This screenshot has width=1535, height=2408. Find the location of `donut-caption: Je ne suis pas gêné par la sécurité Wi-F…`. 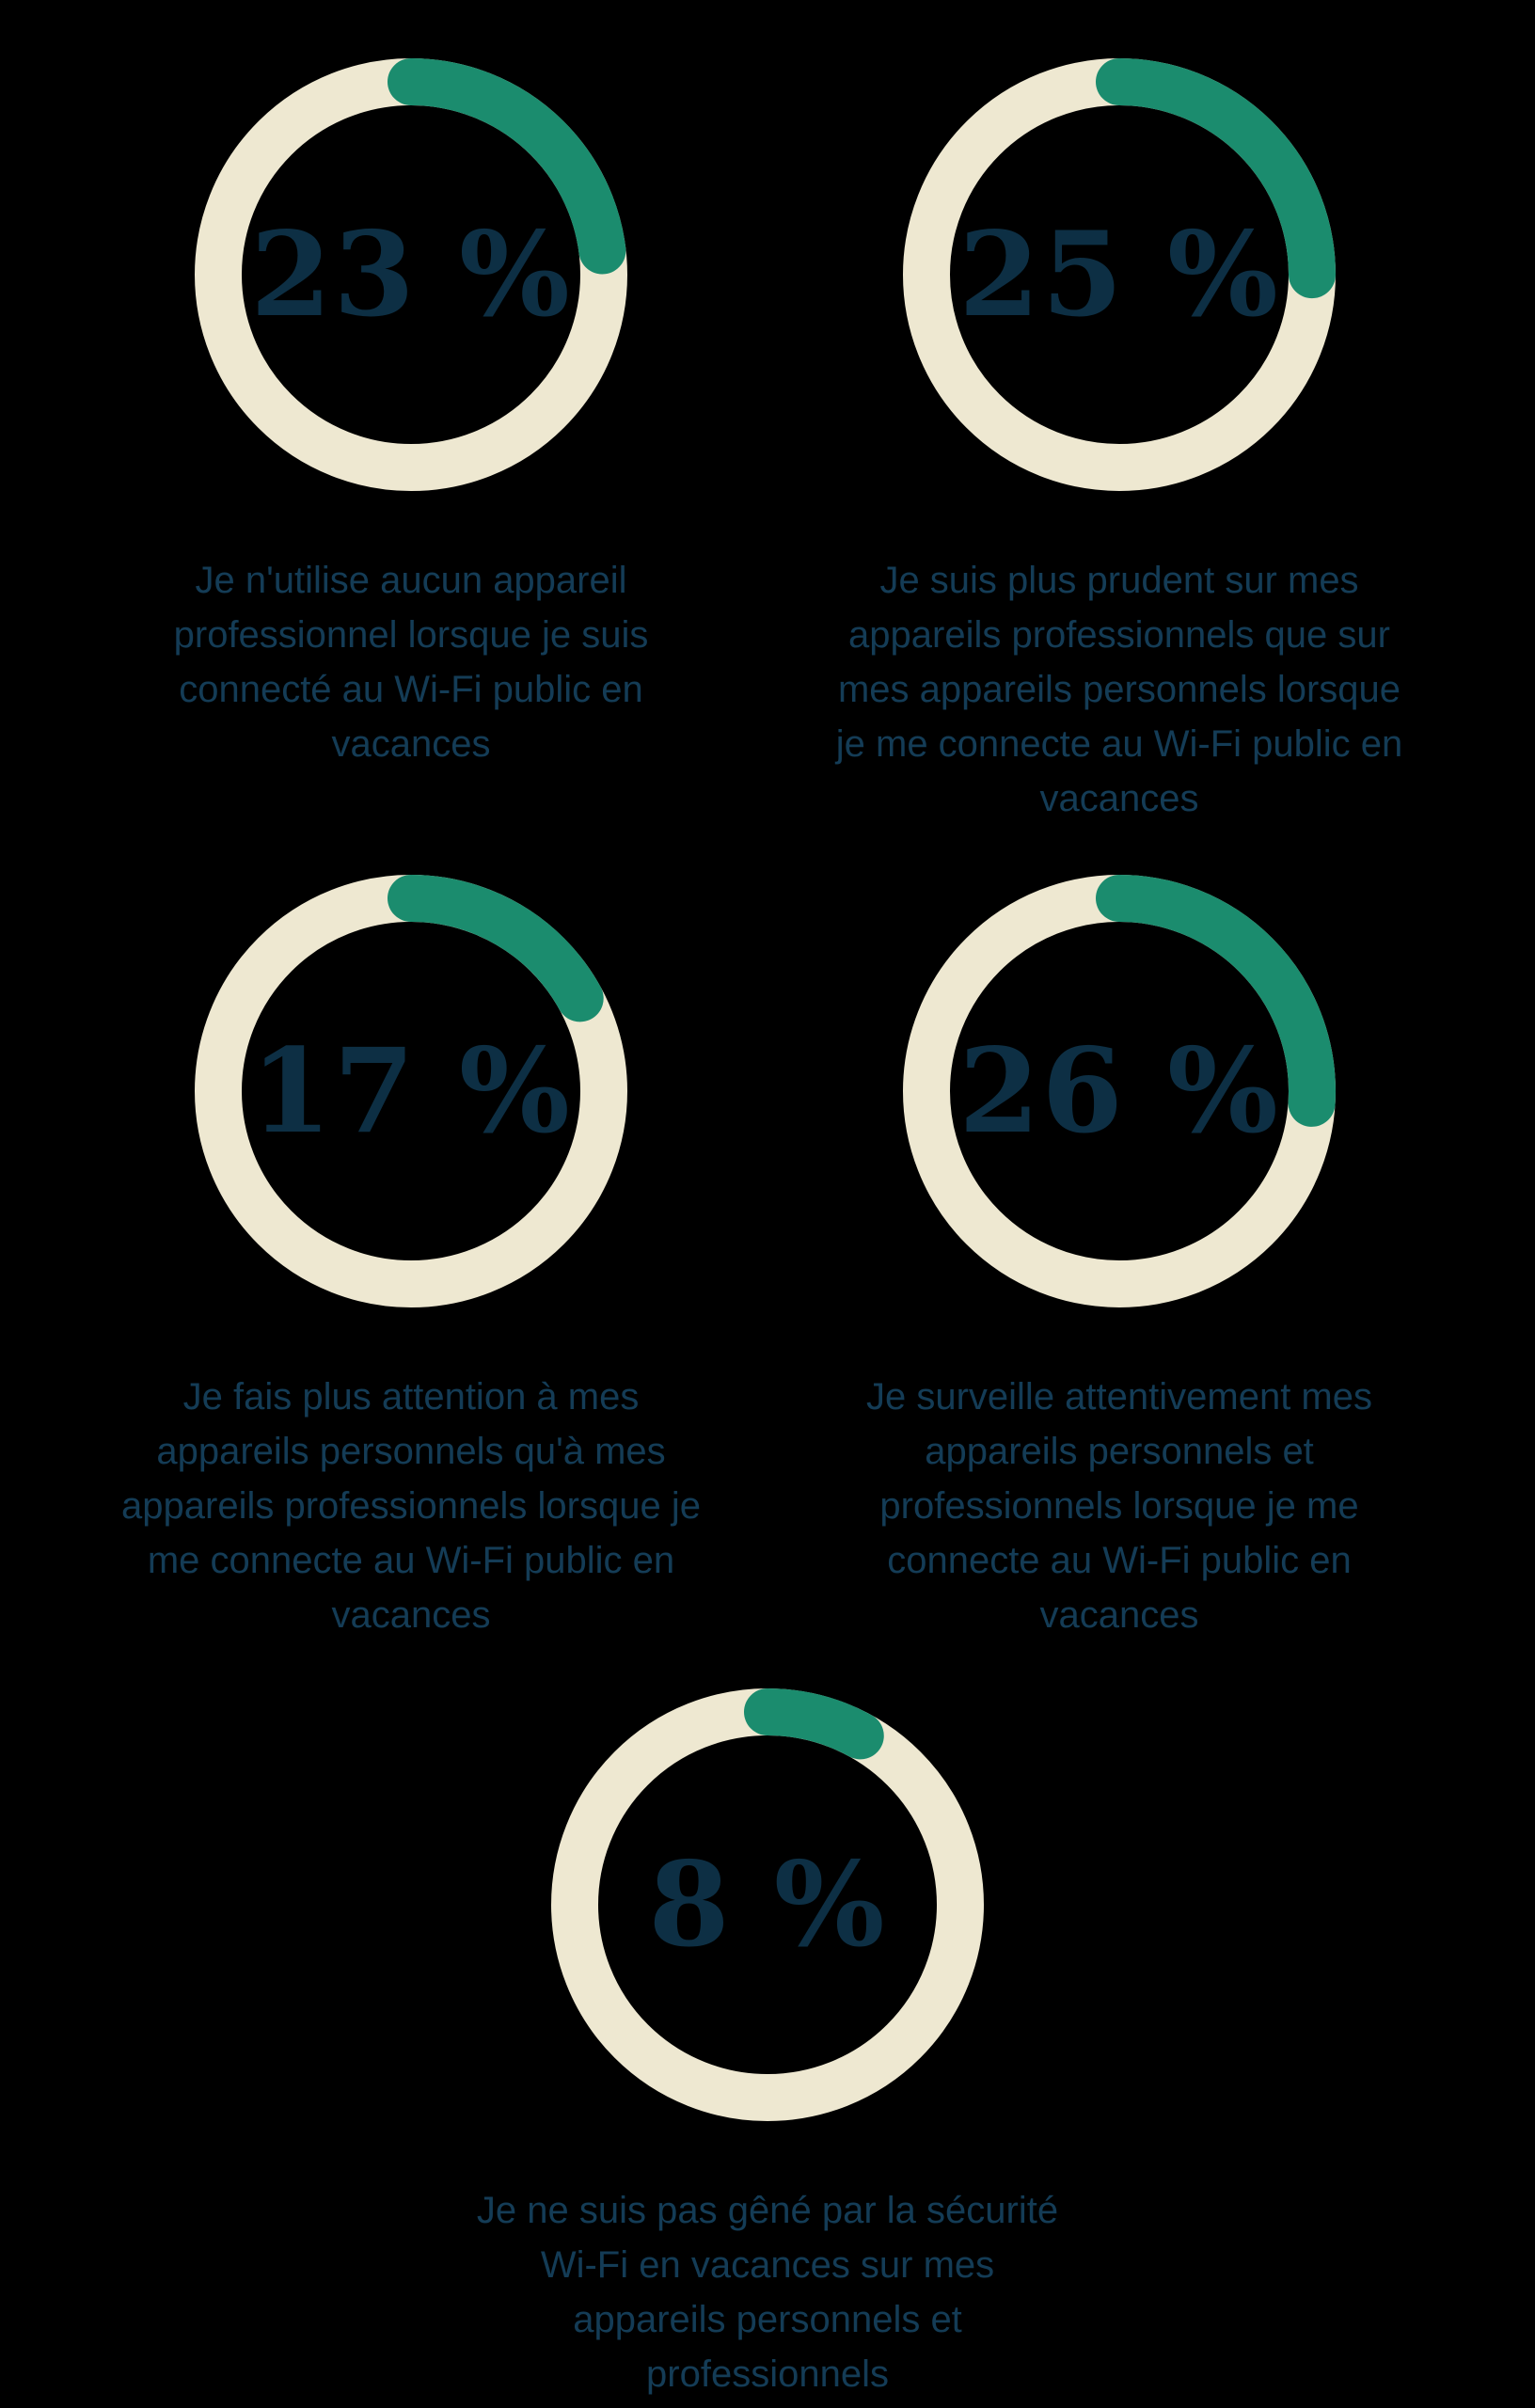

donut-caption: Je ne suis pas gêné par la sécurité Wi-F… is located at coordinates (767, 2293).